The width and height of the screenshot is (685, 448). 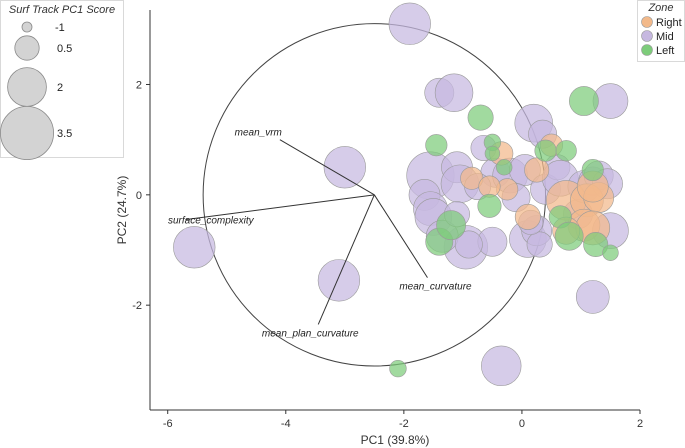 What do you see at coordinates (640, 424) in the screenshot?
I see `x-tick-label: 2` at bounding box center [640, 424].